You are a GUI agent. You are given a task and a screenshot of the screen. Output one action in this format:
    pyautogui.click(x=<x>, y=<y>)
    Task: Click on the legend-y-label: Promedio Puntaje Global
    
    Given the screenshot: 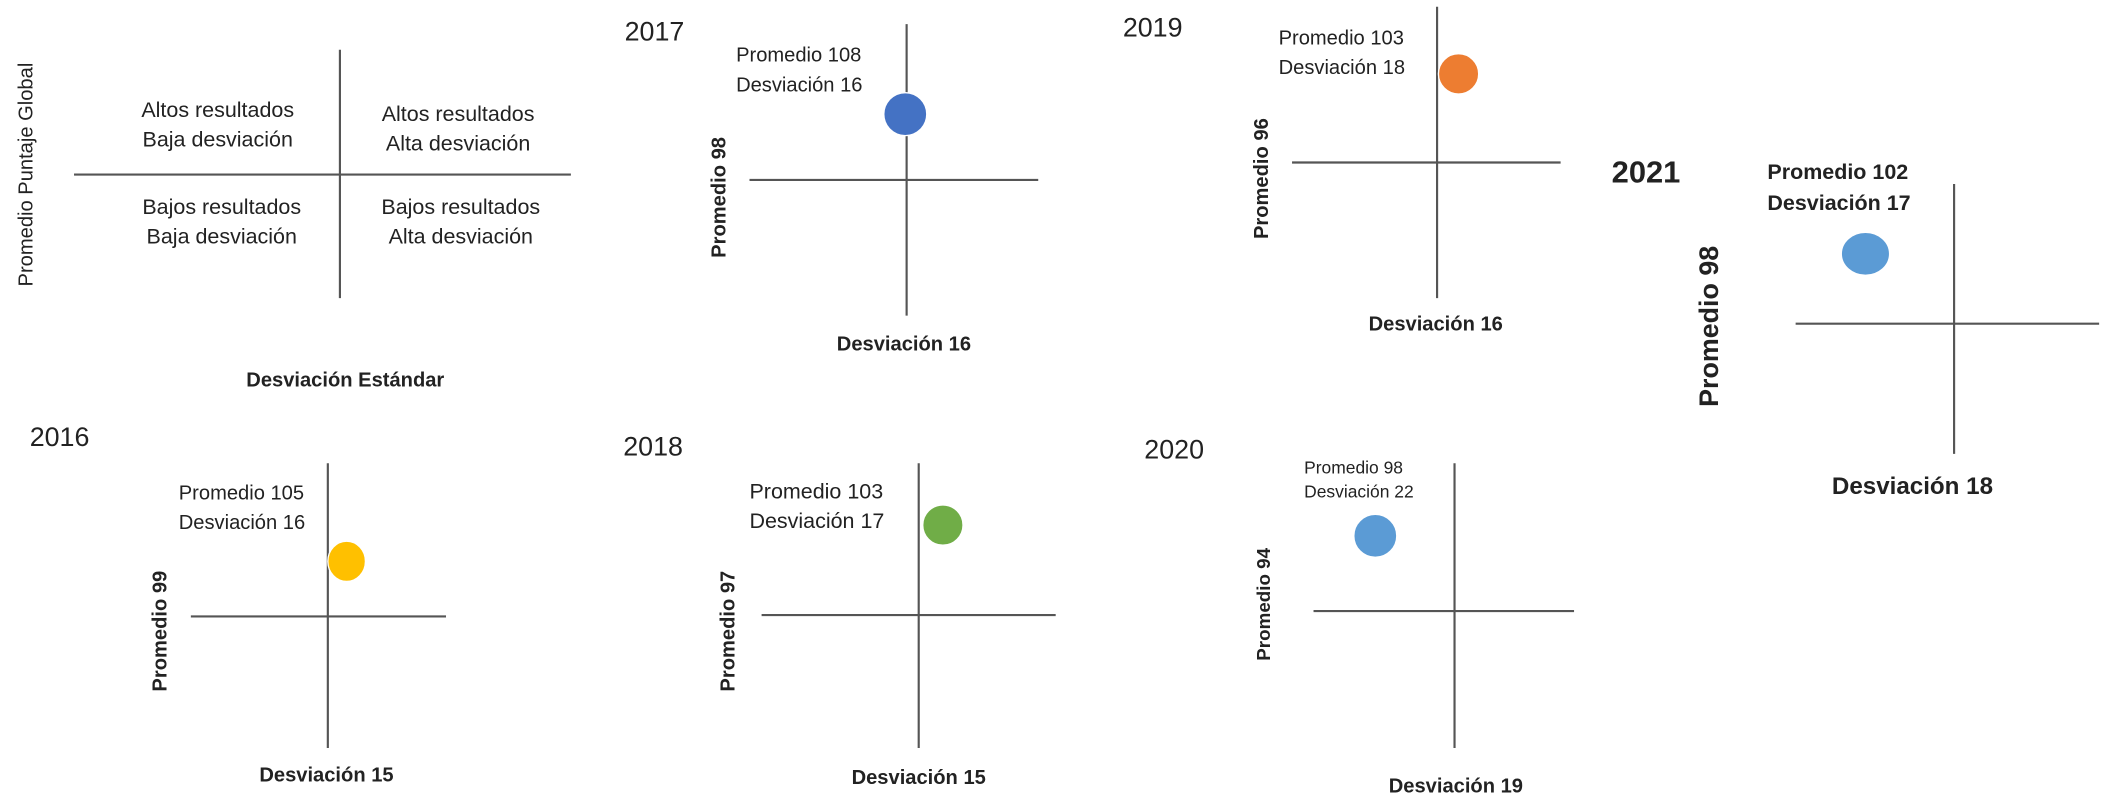 What is the action you would take?
    pyautogui.click(x=26, y=175)
    